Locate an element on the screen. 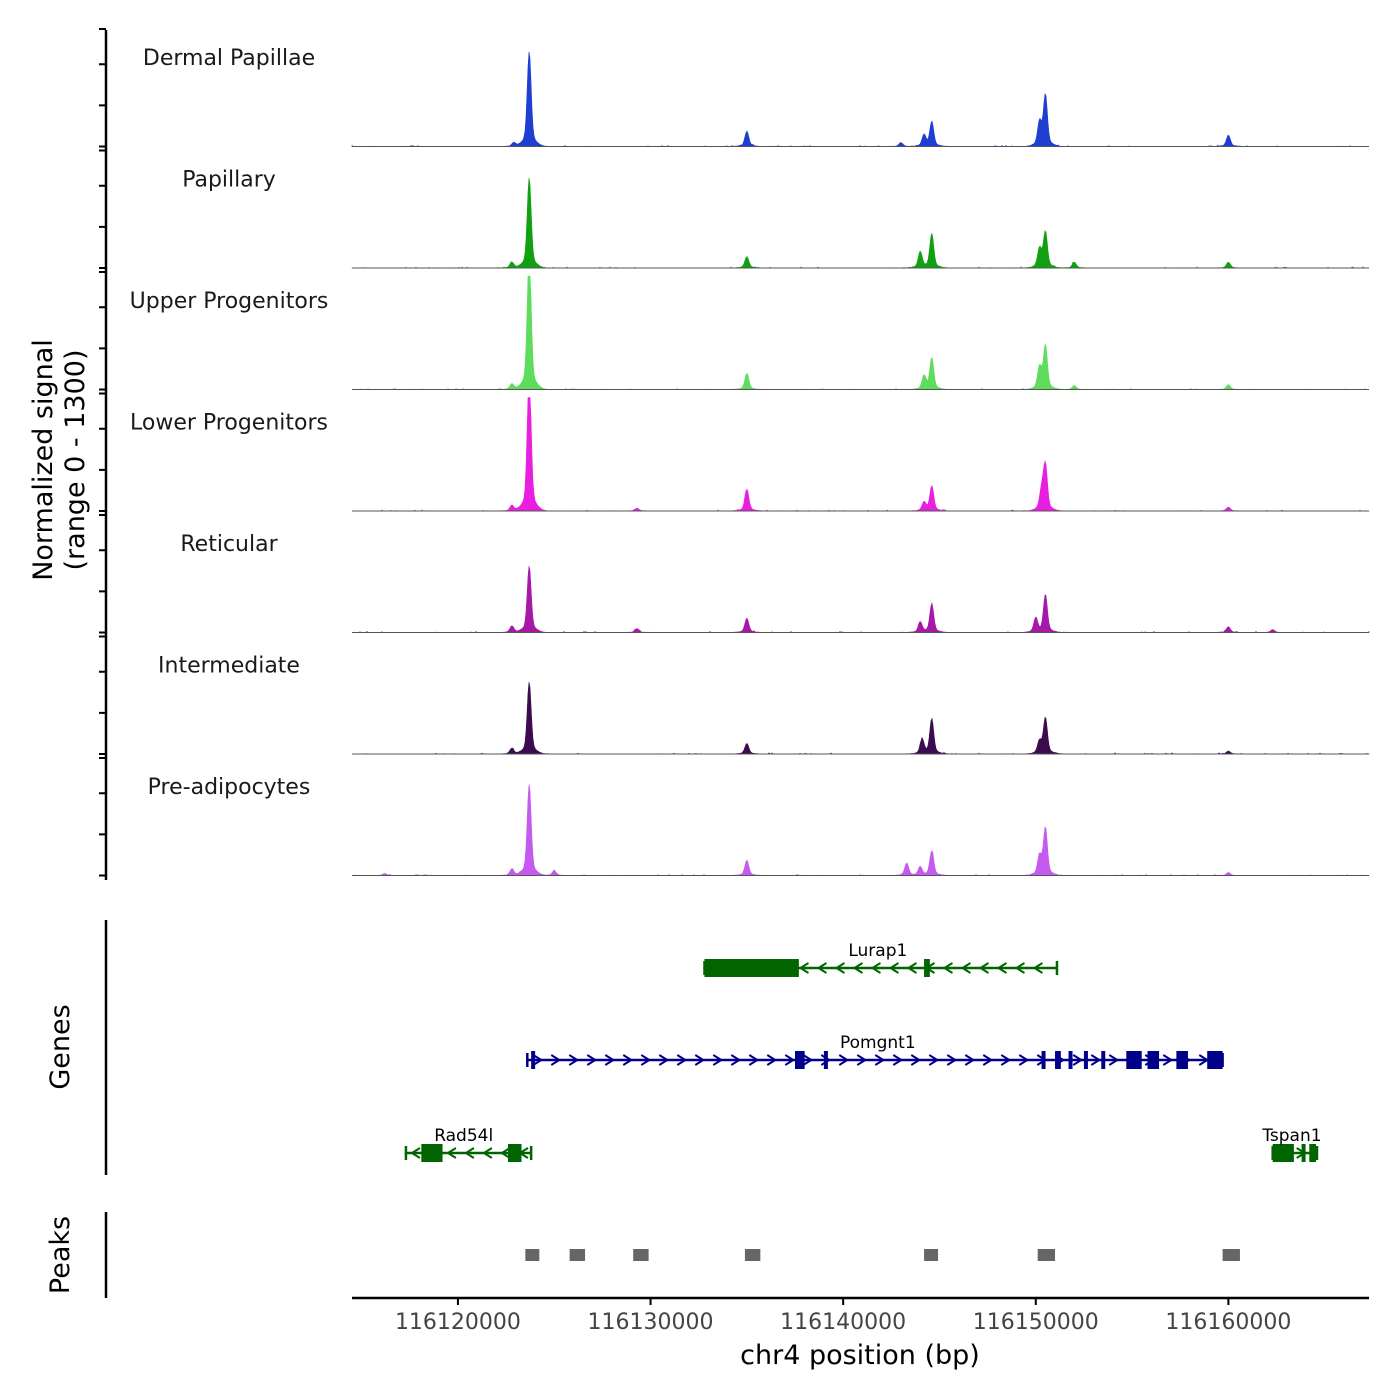  gene-label: Pomgnt1 is located at coordinates (878, 1043).